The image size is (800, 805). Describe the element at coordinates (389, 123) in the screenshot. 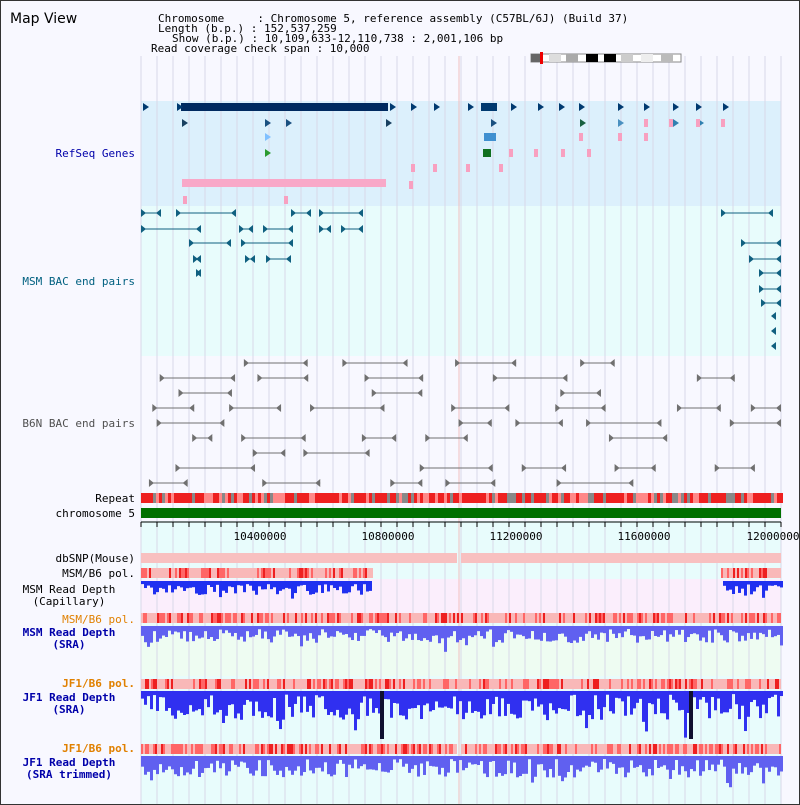

I see `gene-arrow` at that location.